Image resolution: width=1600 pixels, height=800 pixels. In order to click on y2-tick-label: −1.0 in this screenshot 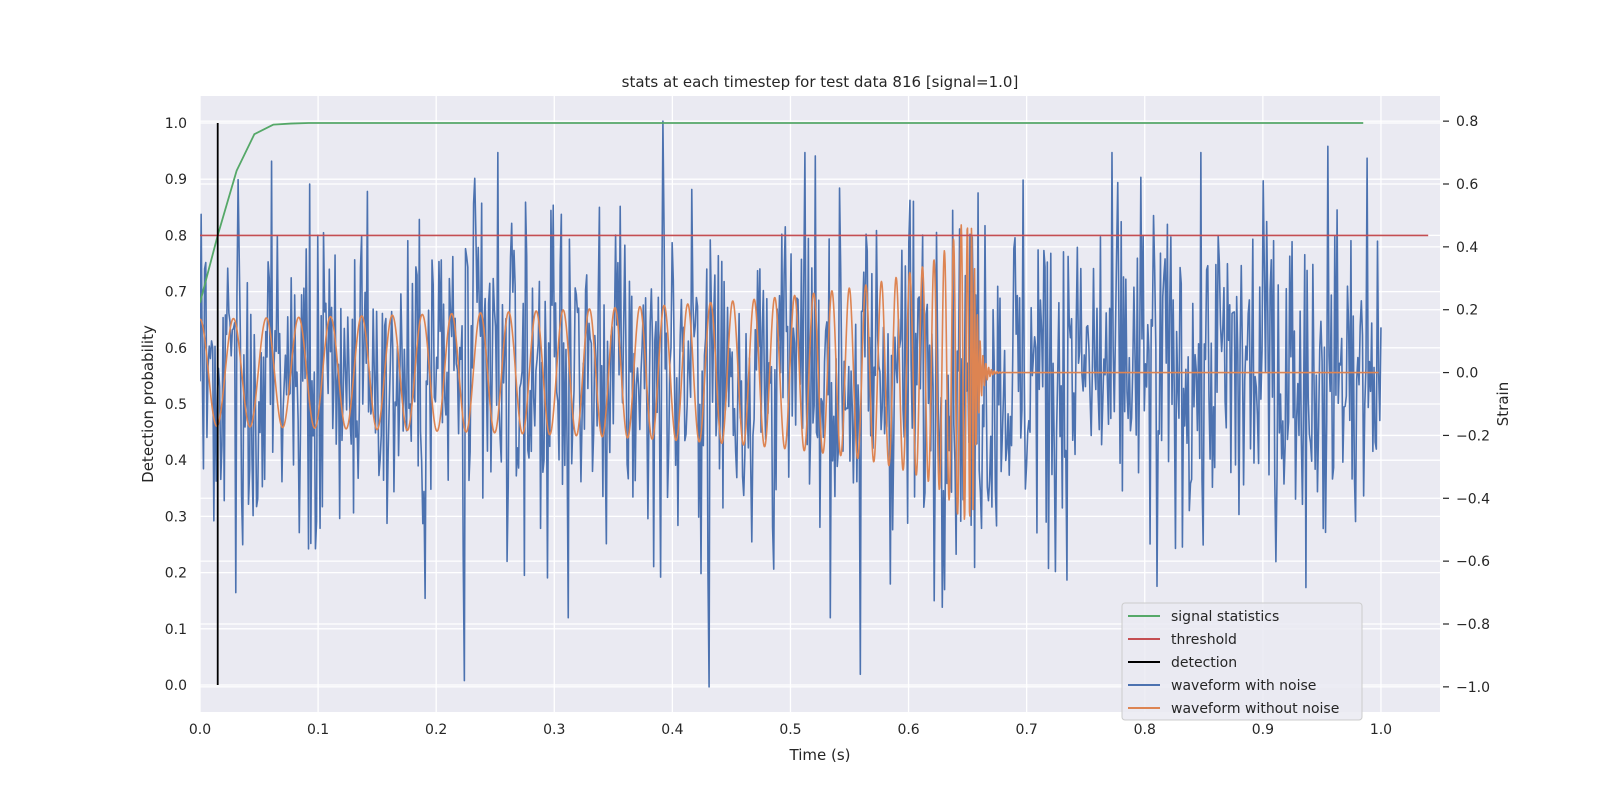, I will do `click(1473, 688)`.